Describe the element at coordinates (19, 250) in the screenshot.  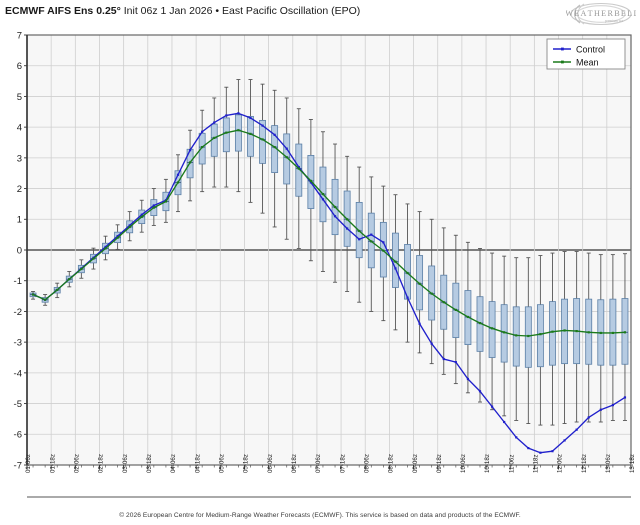
I see `y-axis-tick-label: 0` at that location.